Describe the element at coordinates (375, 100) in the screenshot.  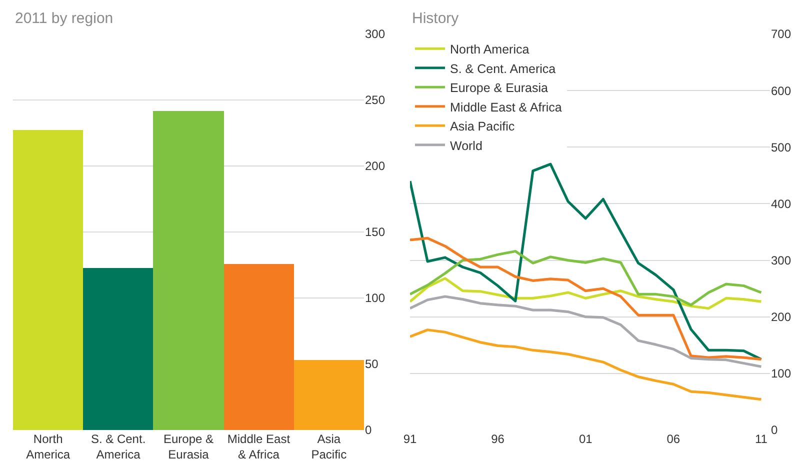
I see `y-tick-label: 250` at that location.